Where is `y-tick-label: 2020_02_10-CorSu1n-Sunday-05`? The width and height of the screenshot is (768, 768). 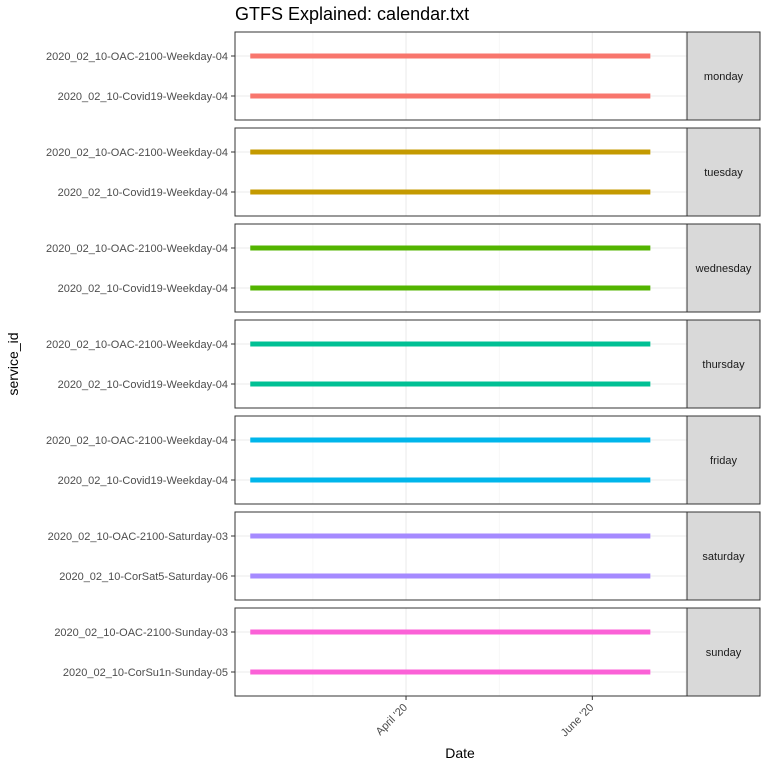
y-tick-label: 2020_02_10-CorSu1n-Sunday-05 is located at coordinates (145, 673).